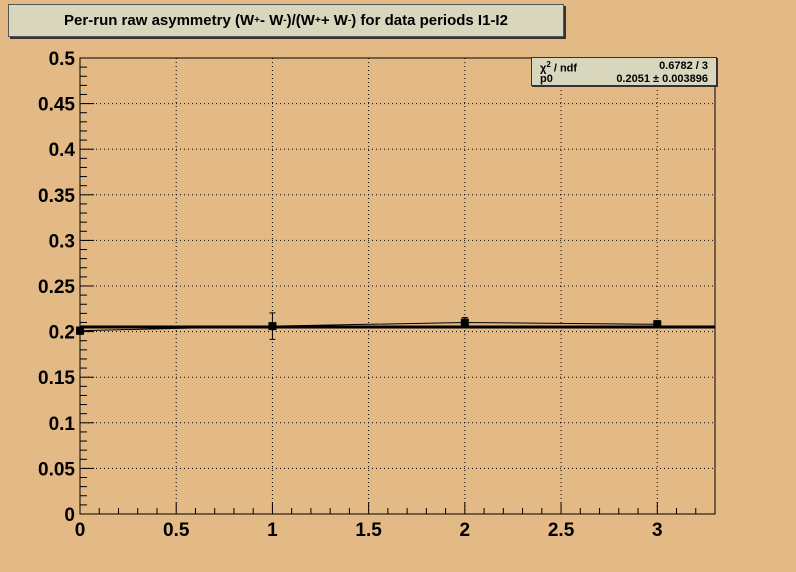  What do you see at coordinates (548, 64) in the screenshot?
I see `chi2-sup: 2` at bounding box center [548, 64].